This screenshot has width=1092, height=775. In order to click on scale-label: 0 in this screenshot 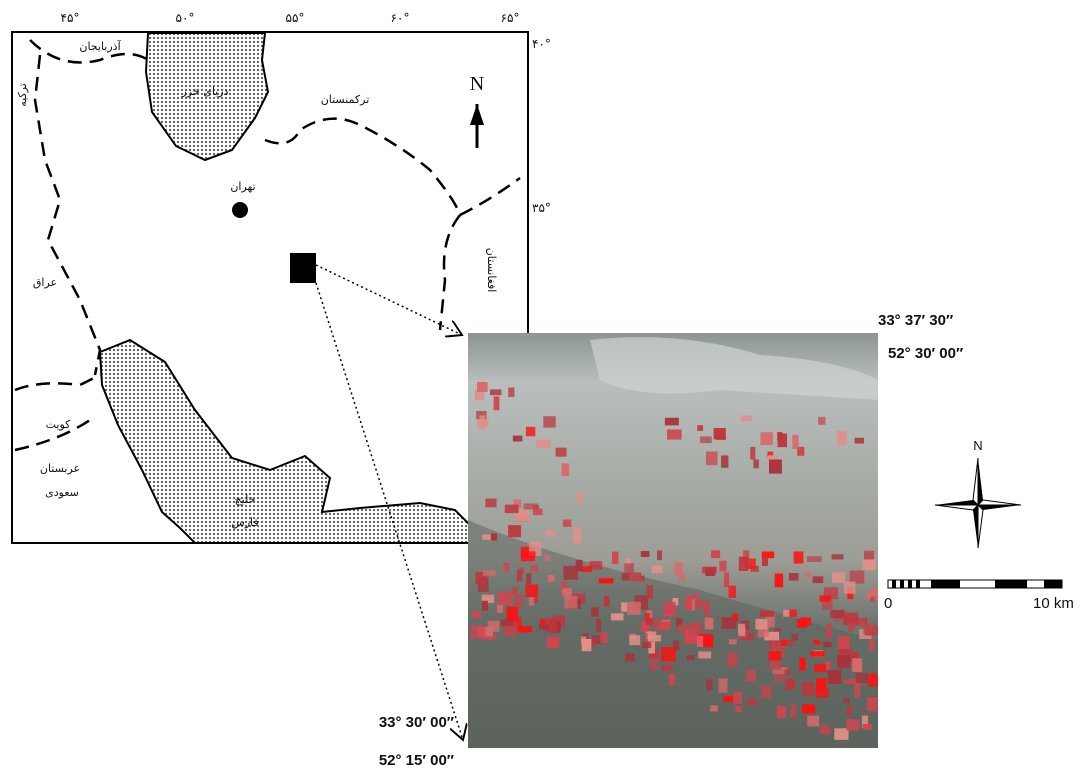, I will do `click(888, 603)`.